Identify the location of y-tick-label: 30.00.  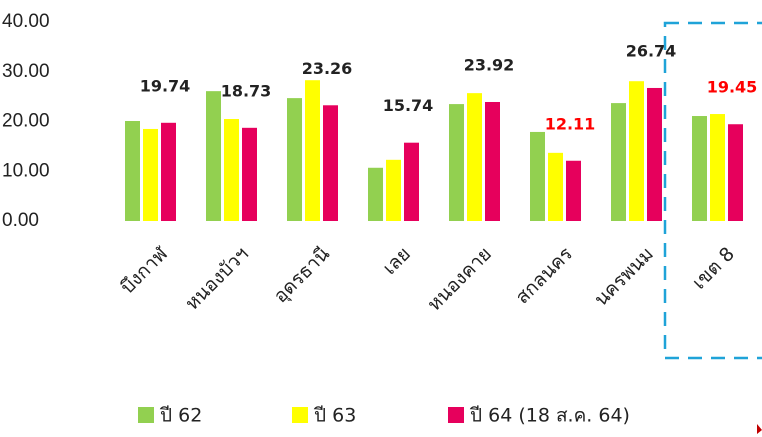
(26, 71).